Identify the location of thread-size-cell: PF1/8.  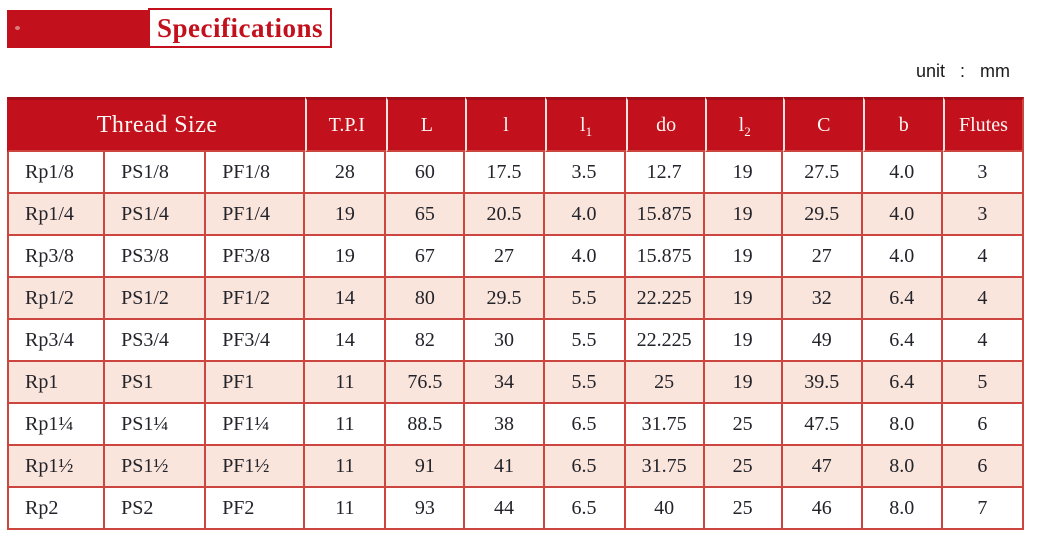
(256, 173).